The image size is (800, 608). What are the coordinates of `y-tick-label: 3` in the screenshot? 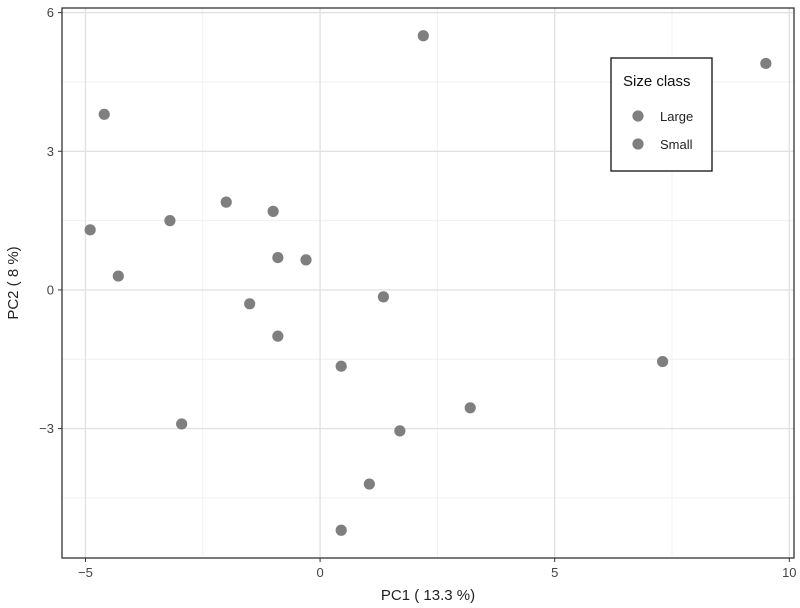 It's located at (50, 151).